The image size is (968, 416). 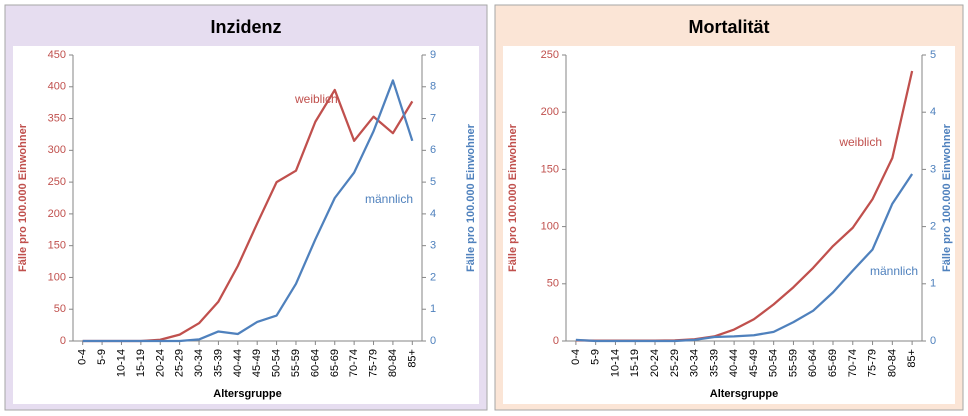 I want to click on y2-tick-label: 7, so click(x=433, y=118).